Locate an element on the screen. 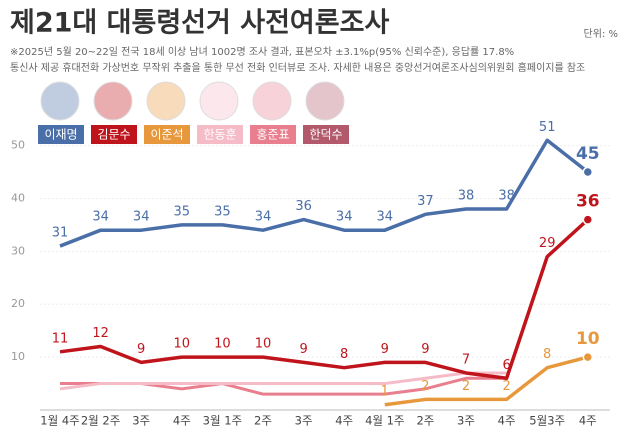 The image size is (628, 439). legend-label: 이준석 is located at coordinates (166, 135).